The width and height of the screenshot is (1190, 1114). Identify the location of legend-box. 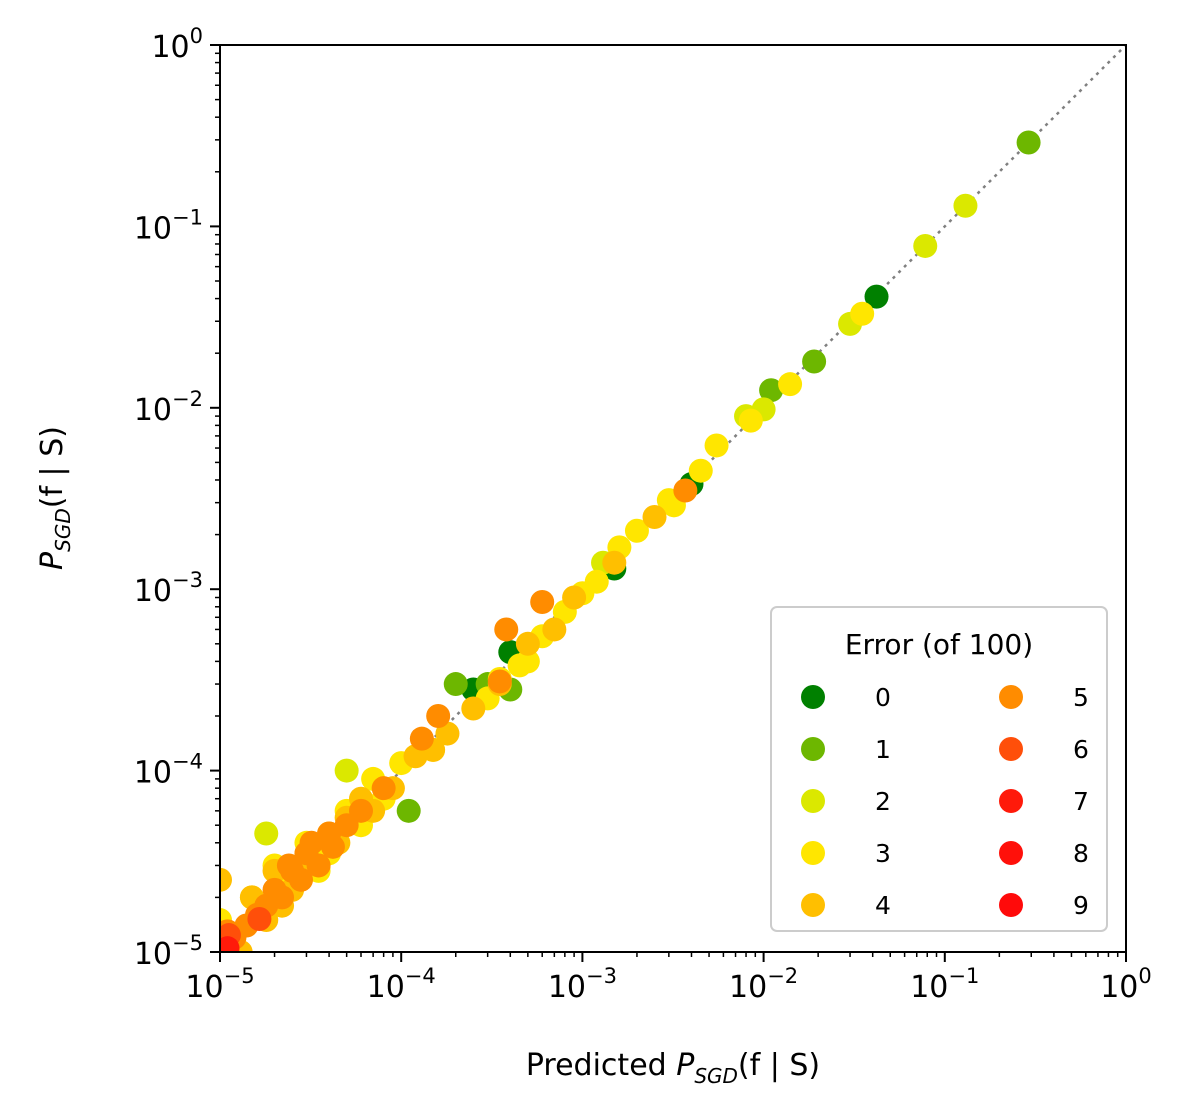
(939, 769).